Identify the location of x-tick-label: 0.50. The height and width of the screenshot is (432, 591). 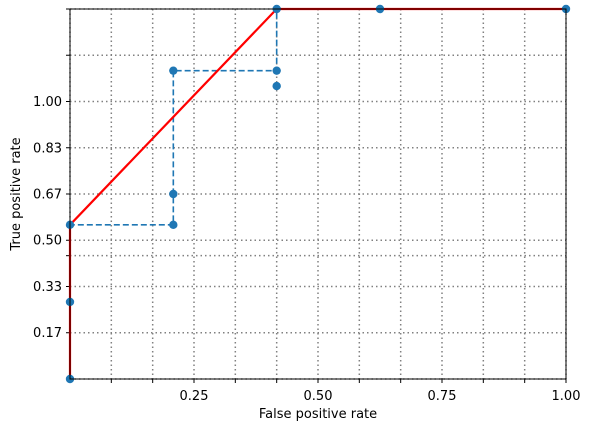
(318, 396).